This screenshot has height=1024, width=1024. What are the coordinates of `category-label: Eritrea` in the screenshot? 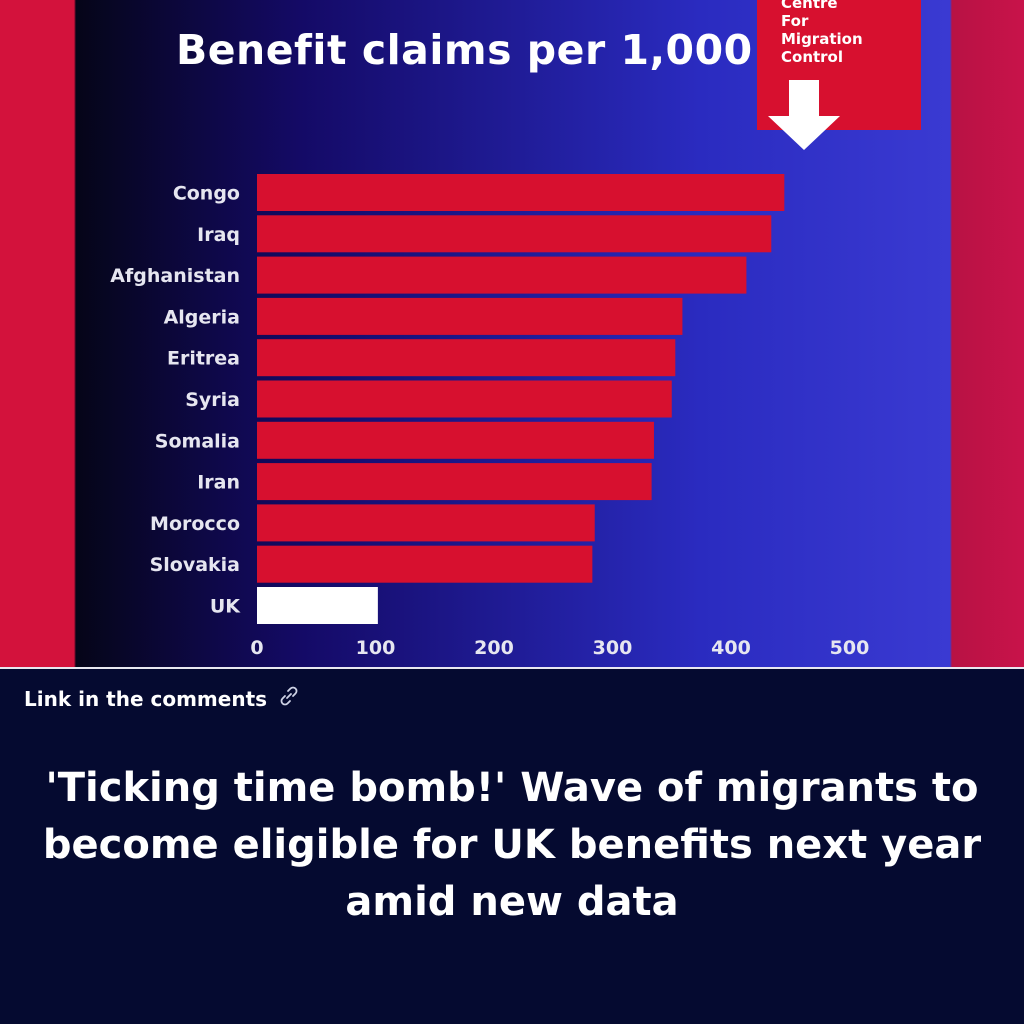 It's located at (203, 359).